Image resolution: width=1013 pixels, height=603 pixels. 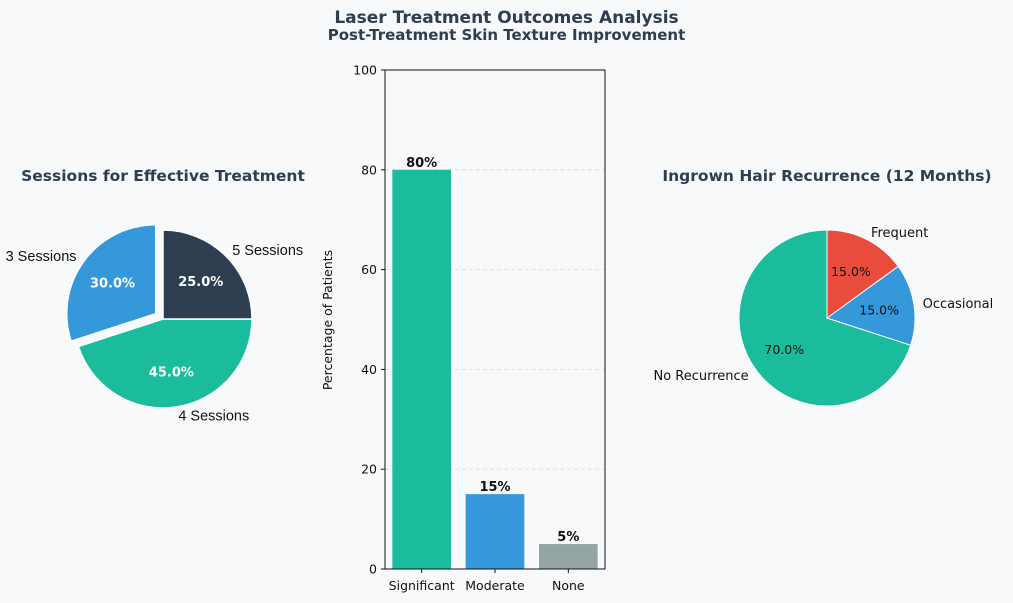 What do you see at coordinates (369, 269) in the screenshot?
I see `y-tick-label: 60` at bounding box center [369, 269].